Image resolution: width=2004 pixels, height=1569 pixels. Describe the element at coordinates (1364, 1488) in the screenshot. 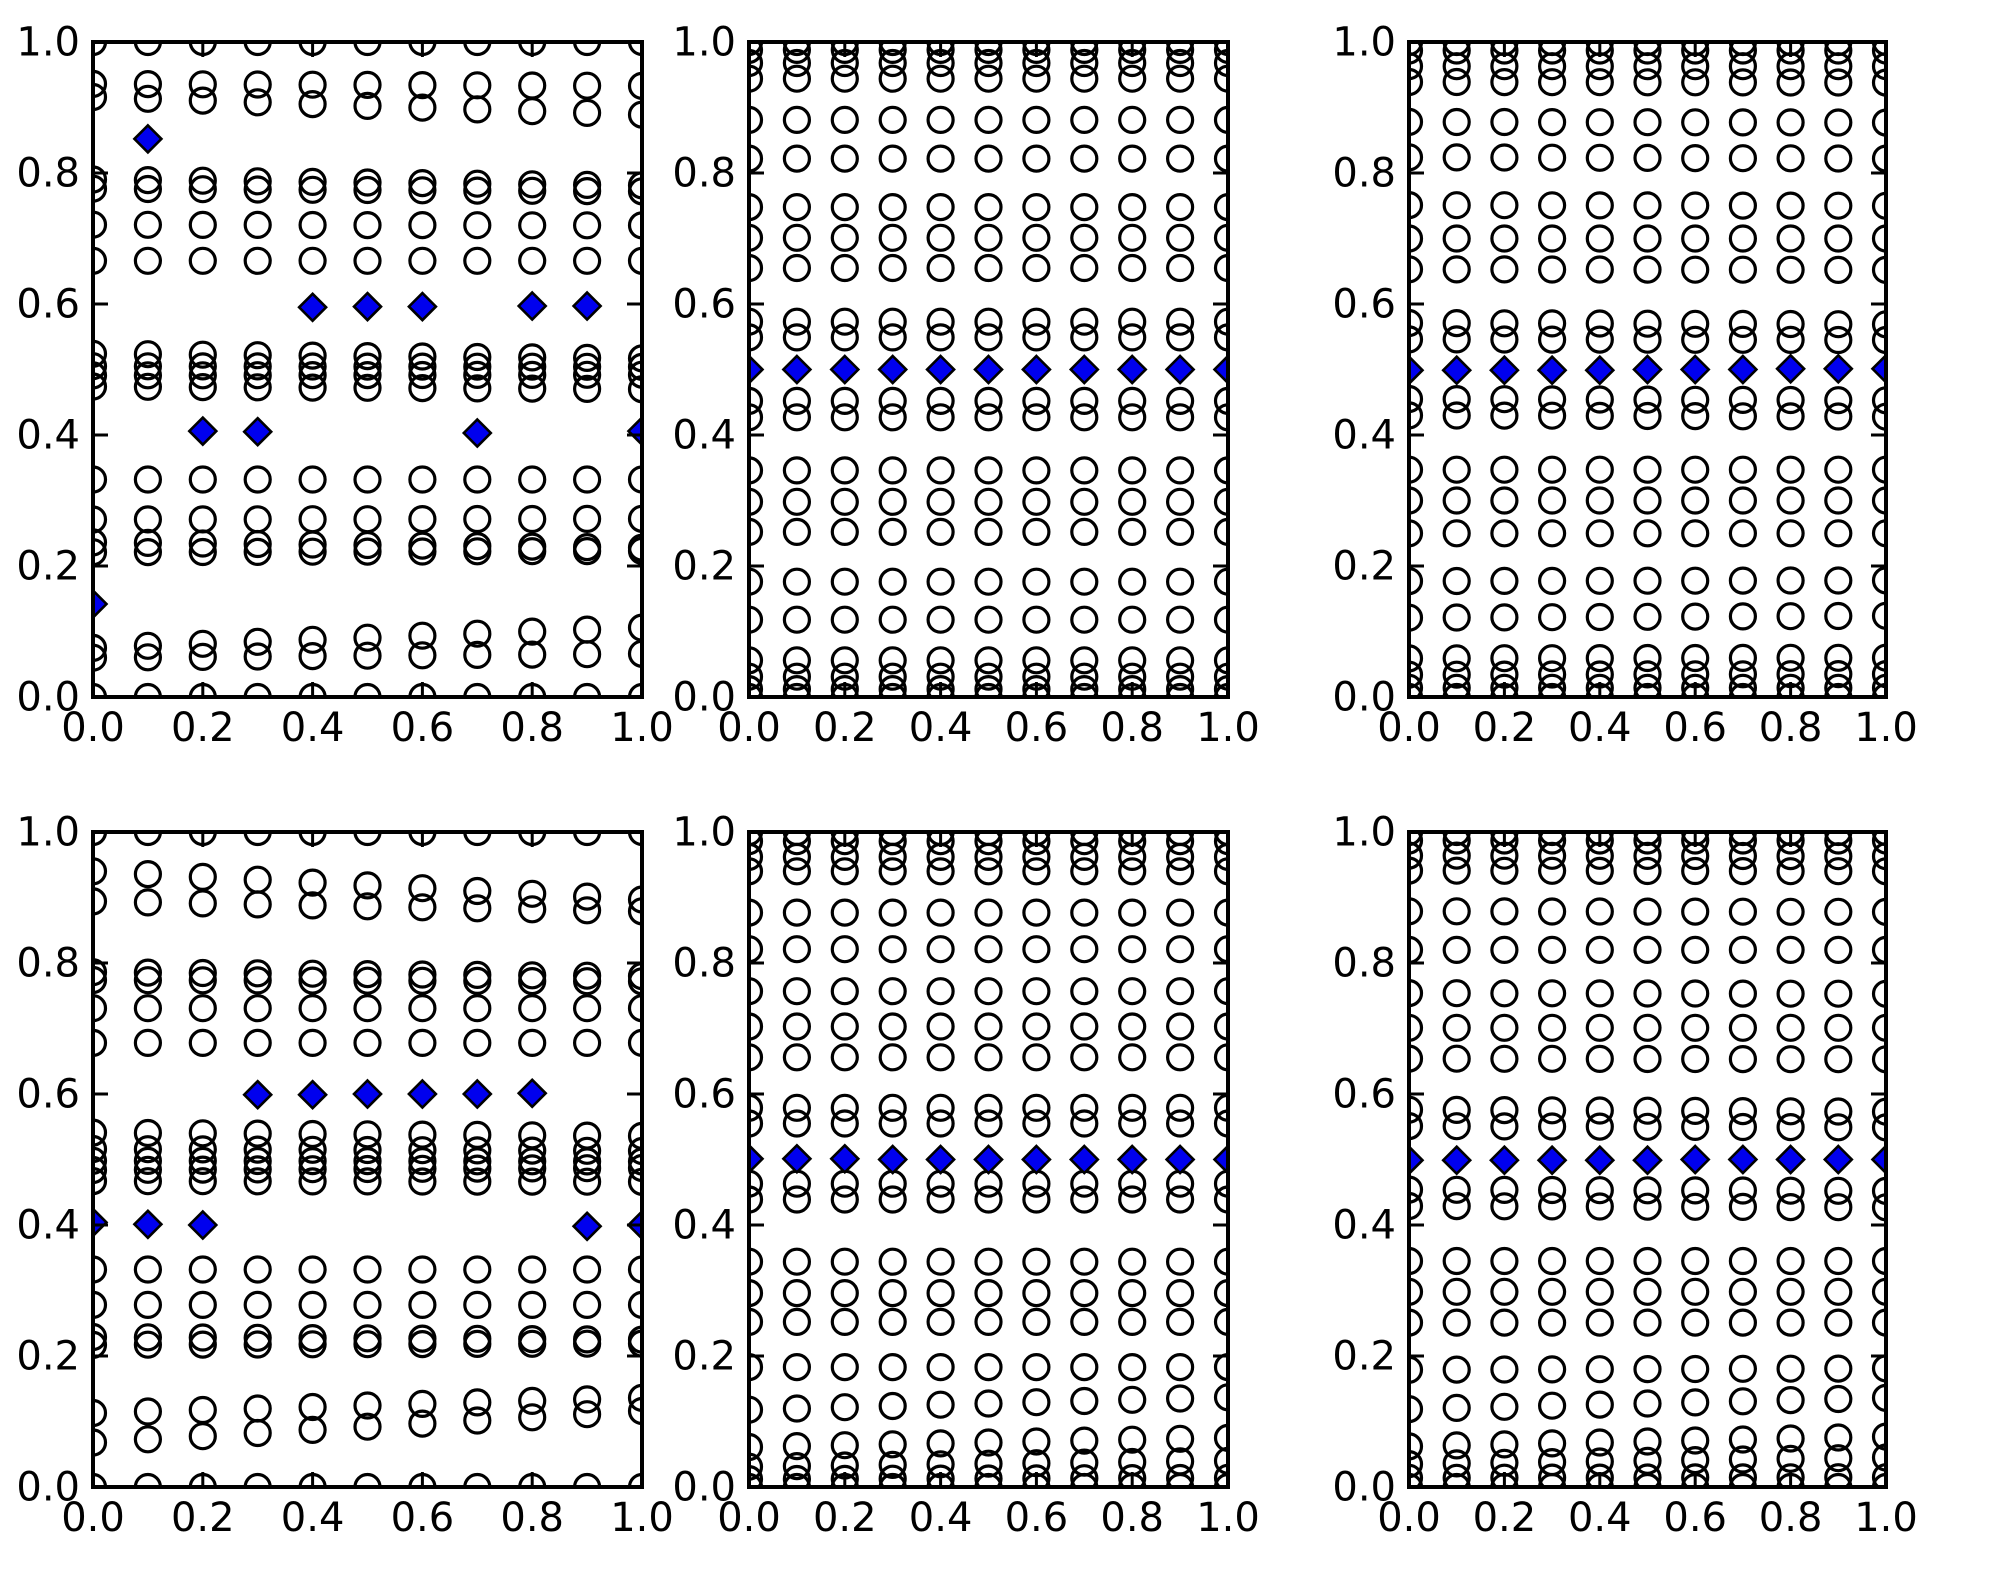

I see `y-tick-label: 0.0` at that location.